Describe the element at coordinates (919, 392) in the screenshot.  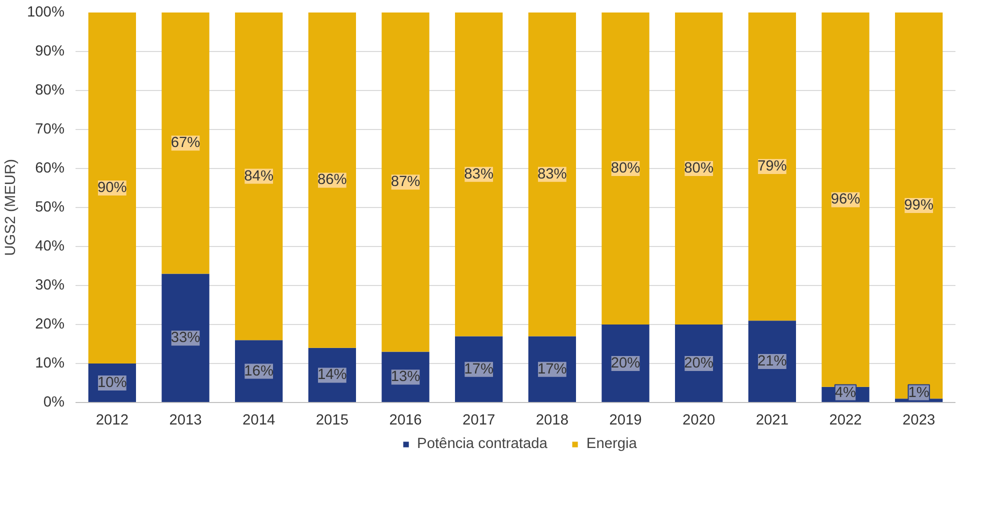
I see `data-label: 1%` at that location.